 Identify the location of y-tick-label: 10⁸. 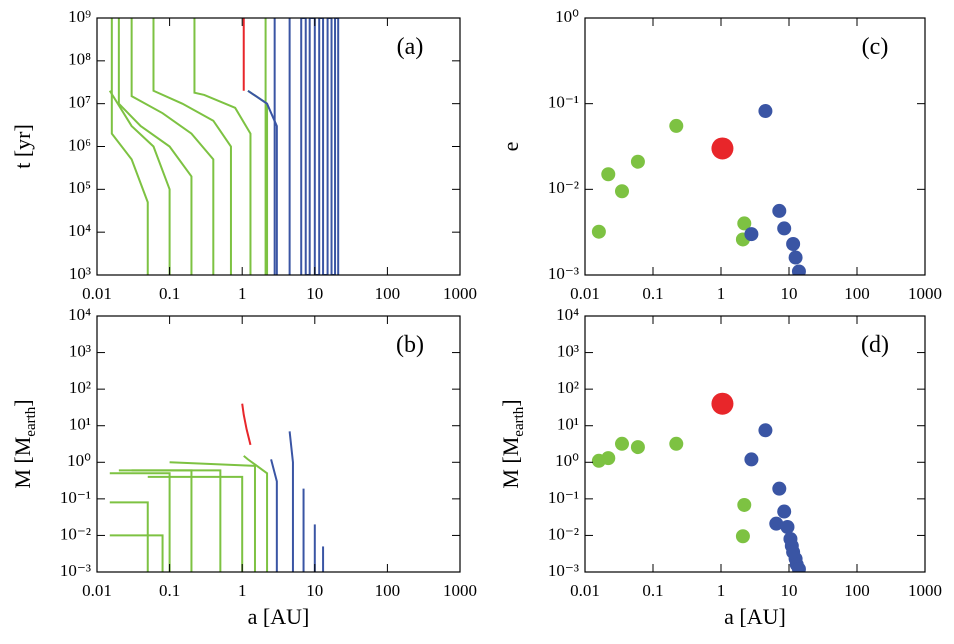
(79, 59).